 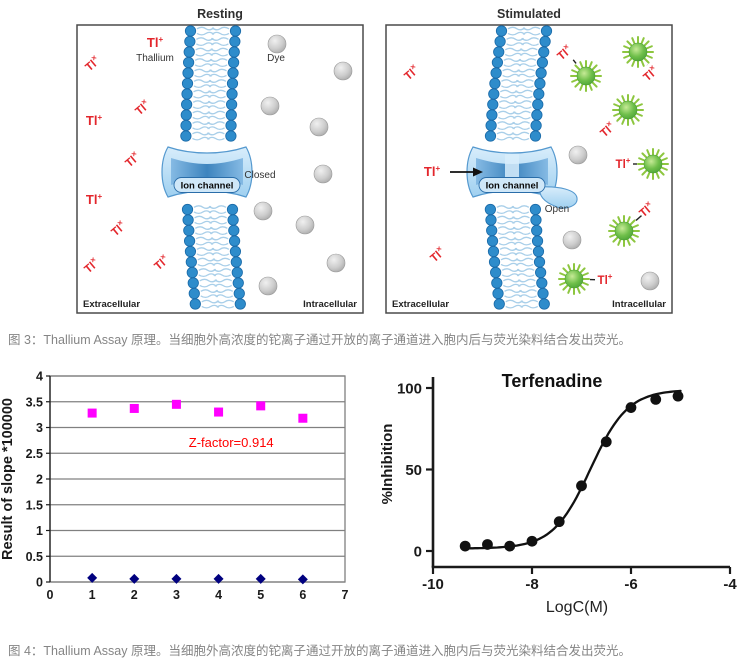 I want to click on y-tick-label: 2.5, so click(x=34, y=454).